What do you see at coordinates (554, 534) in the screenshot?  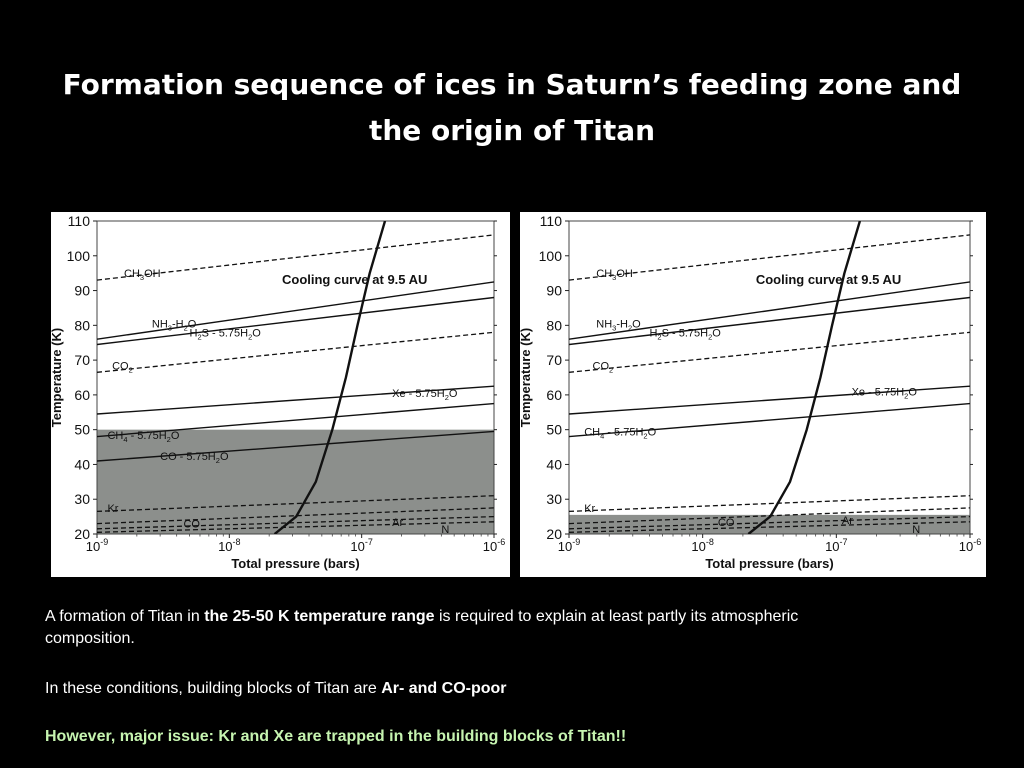 I see `chart-right-y-tick-label-20: 20` at bounding box center [554, 534].